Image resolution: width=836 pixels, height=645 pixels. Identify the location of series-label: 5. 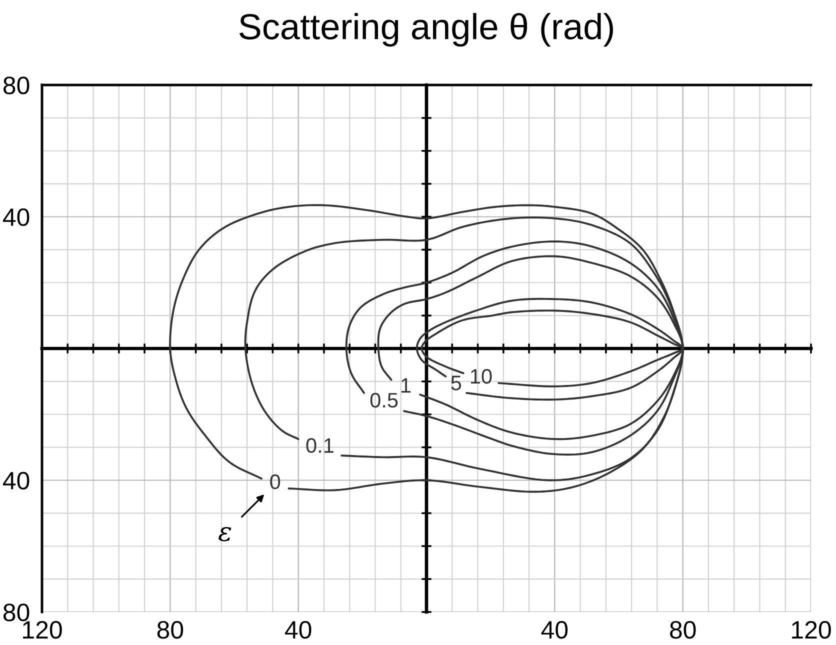
(456, 383).